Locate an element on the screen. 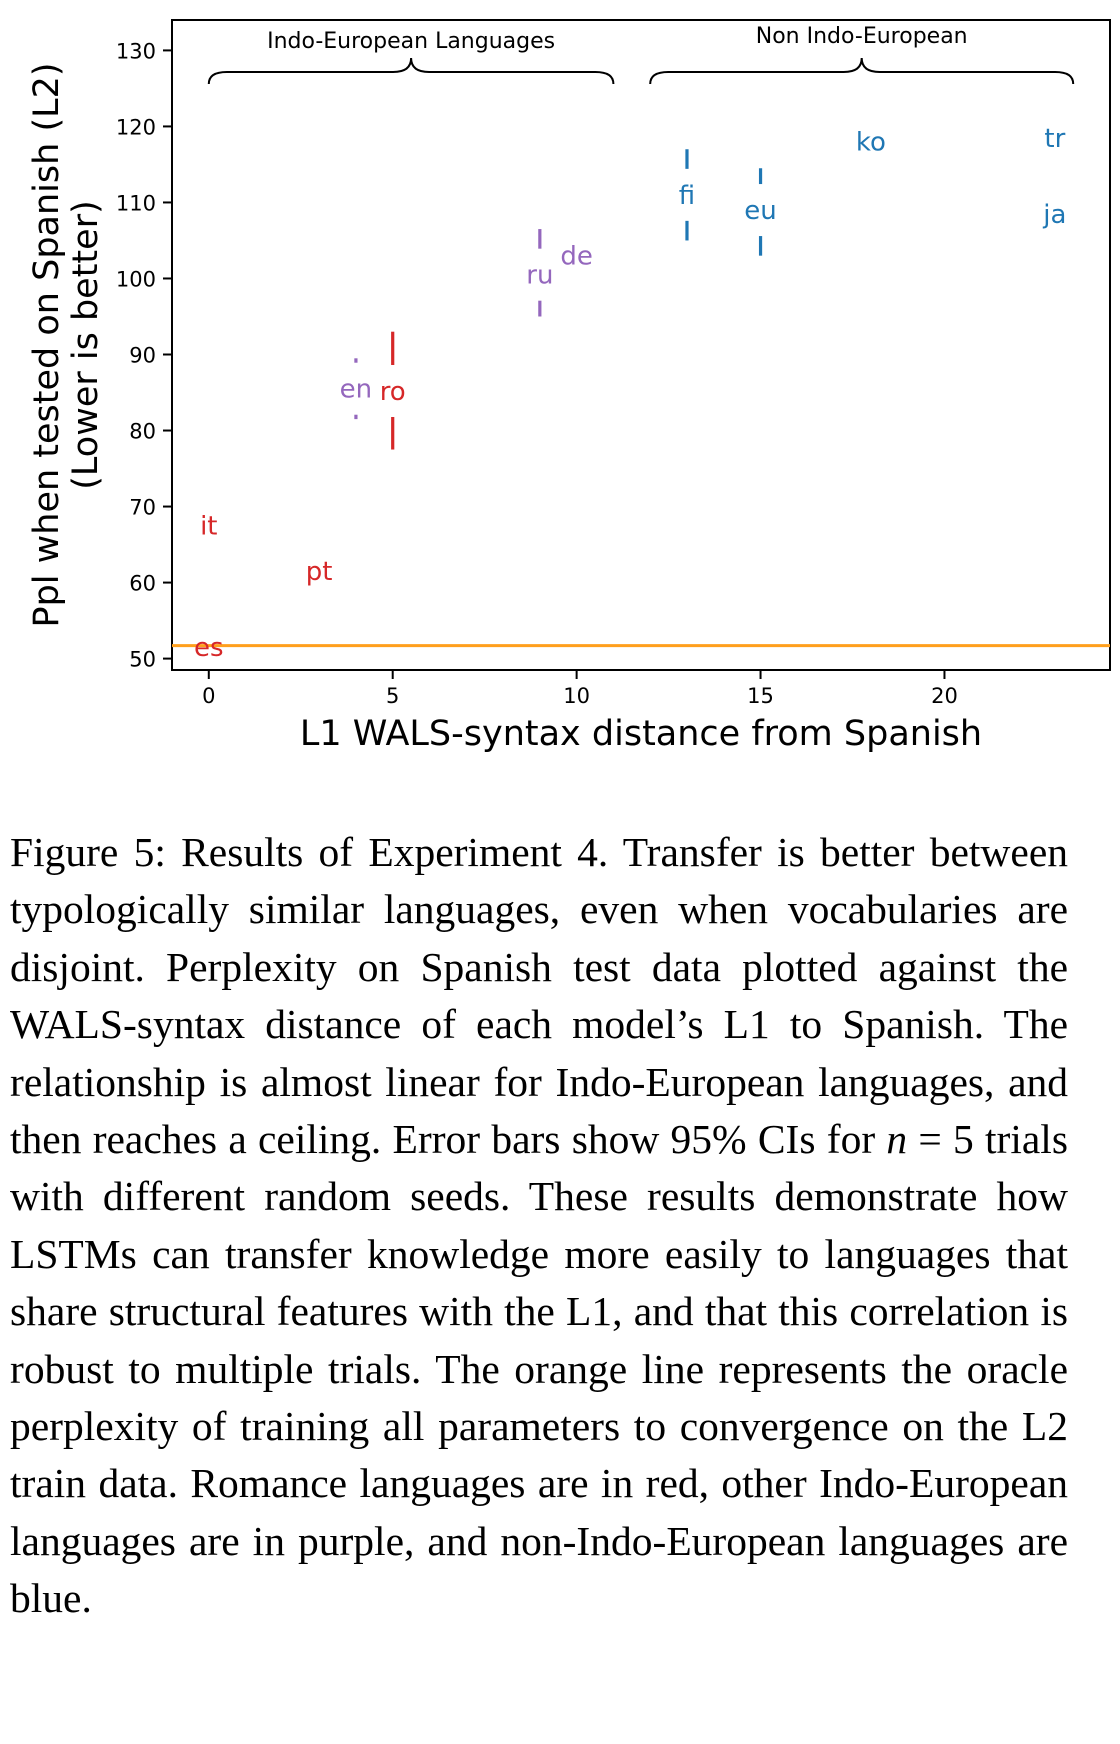 The image size is (1120, 1744). point-label-en: en is located at coordinates (356, 390).